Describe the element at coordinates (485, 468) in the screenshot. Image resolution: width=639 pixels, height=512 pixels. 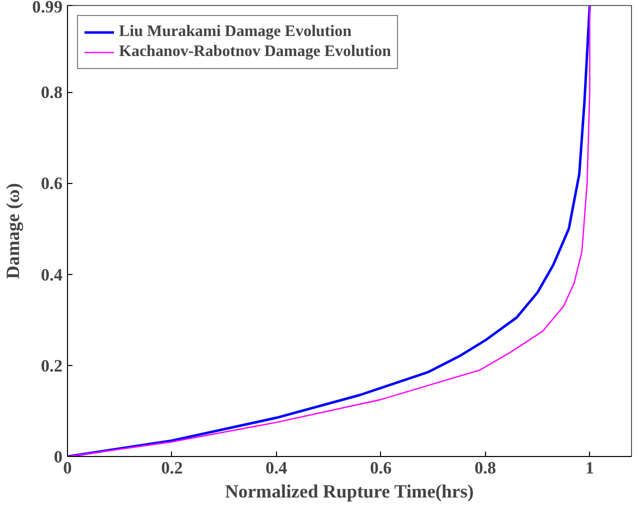
I see `x-tick-label: 0.8` at that location.